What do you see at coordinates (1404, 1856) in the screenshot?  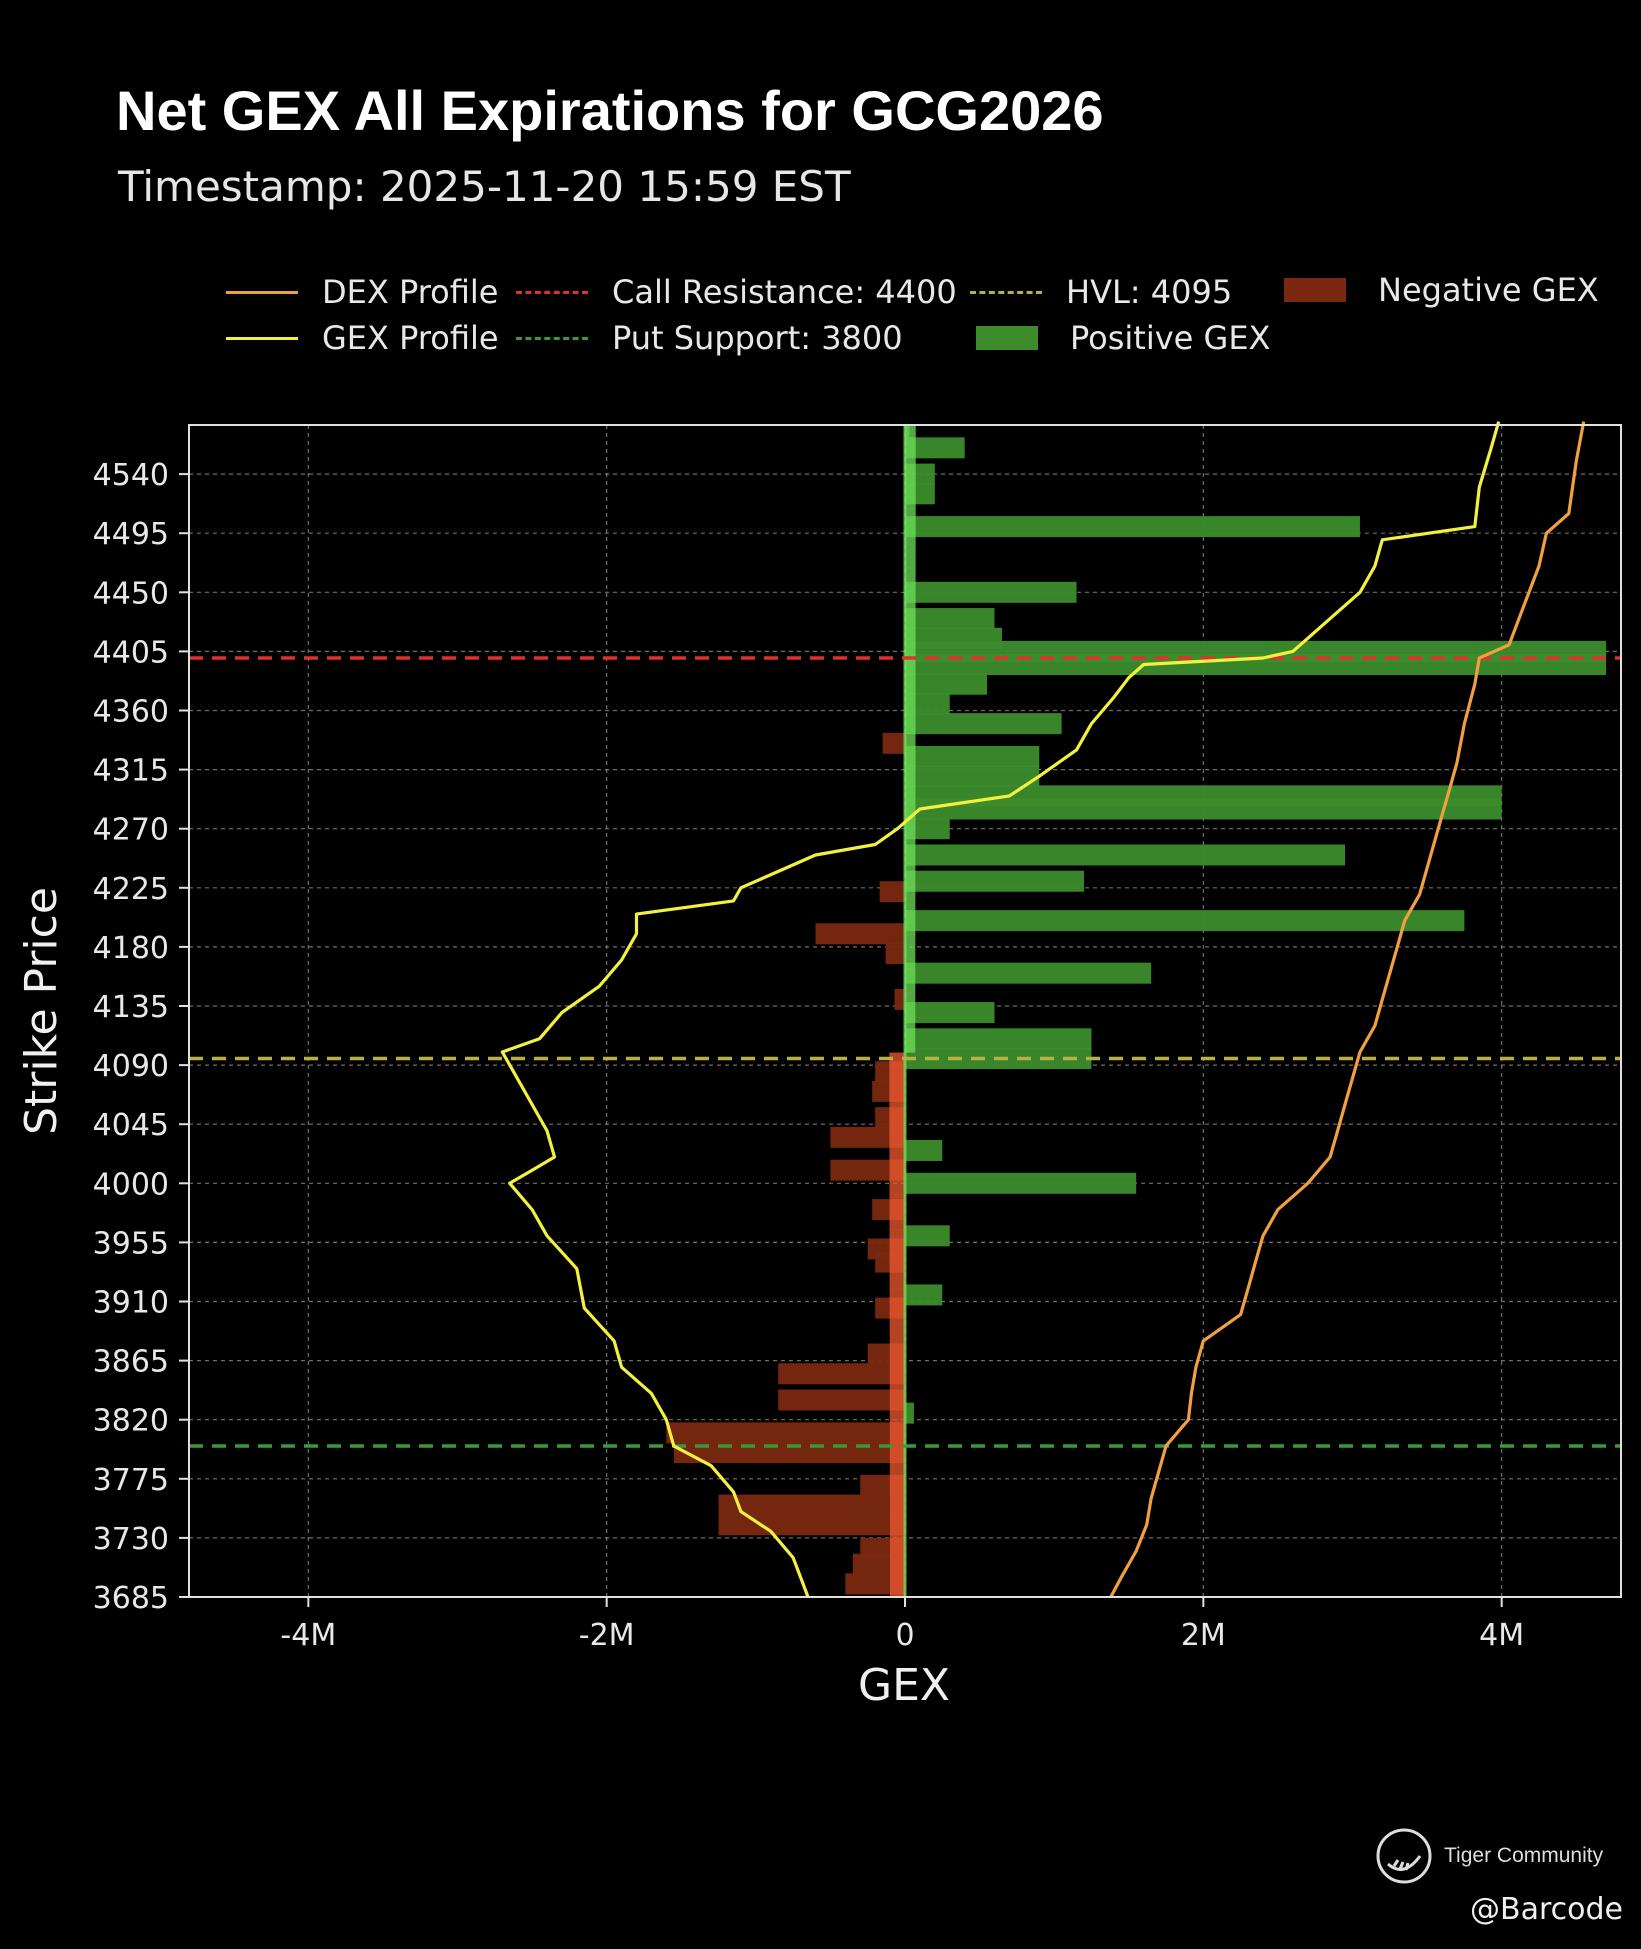 I see `tiger-icon` at bounding box center [1404, 1856].